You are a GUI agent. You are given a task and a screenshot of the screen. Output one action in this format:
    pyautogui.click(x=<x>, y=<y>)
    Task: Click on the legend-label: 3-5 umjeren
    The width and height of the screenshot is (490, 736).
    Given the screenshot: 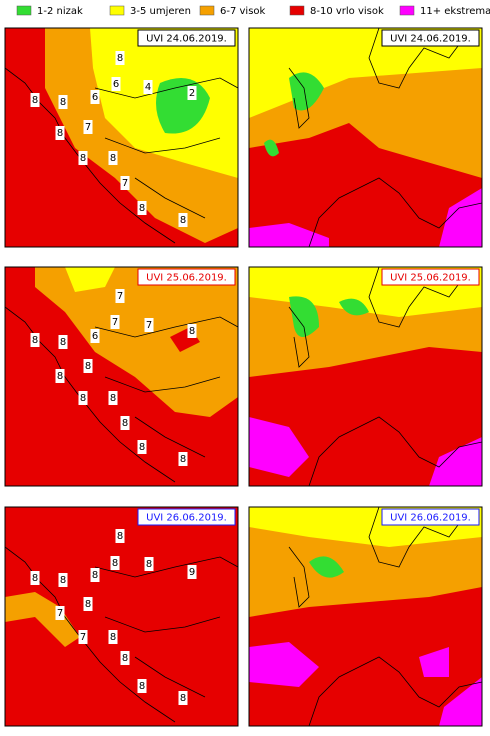 What is the action you would take?
    pyautogui.click(x=160, y=11)
    